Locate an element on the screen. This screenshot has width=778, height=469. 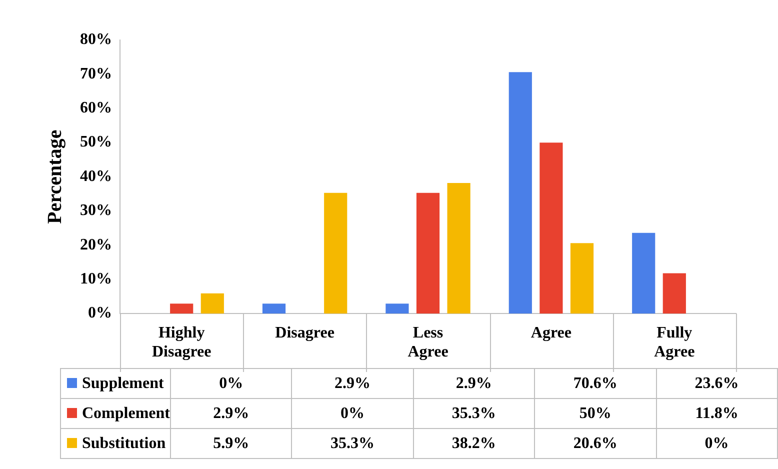
y-tick-label: 10% is located at coordinates (96, 279).